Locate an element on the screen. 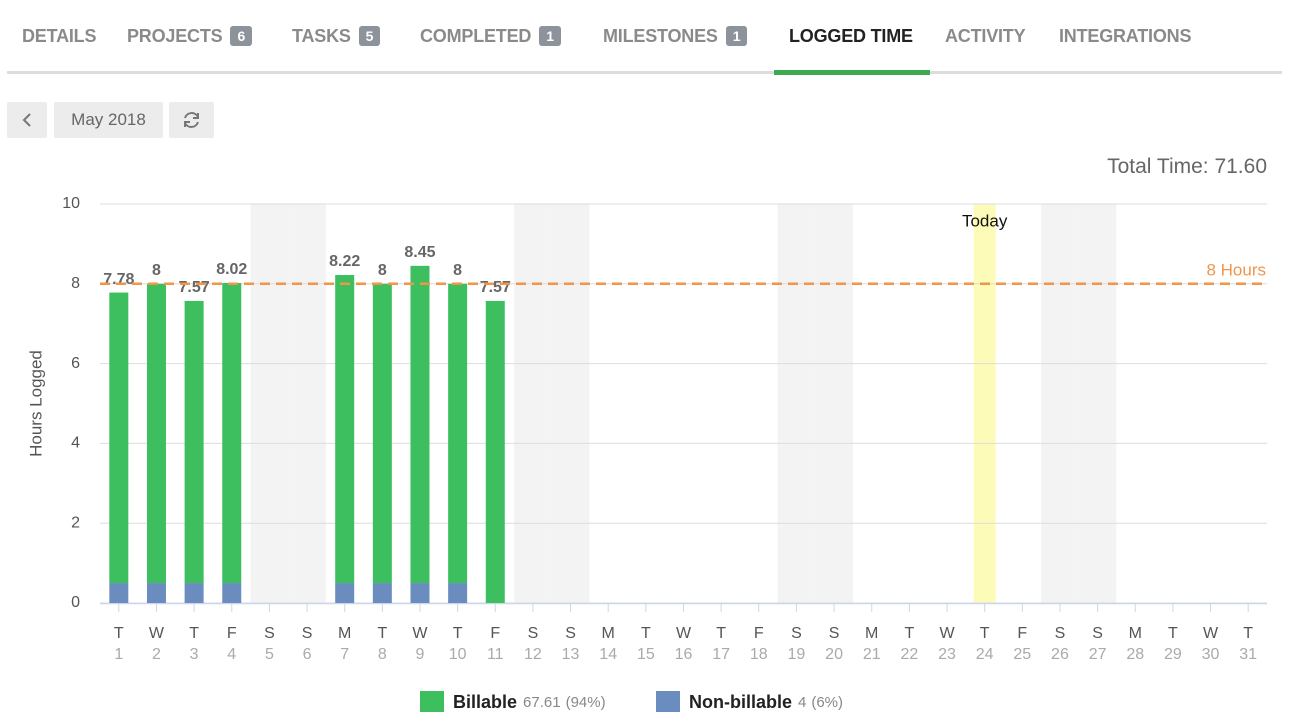 This screenshot has height=728, width=1289. x-day-label: 31 is located at coordinates (1248, 654).